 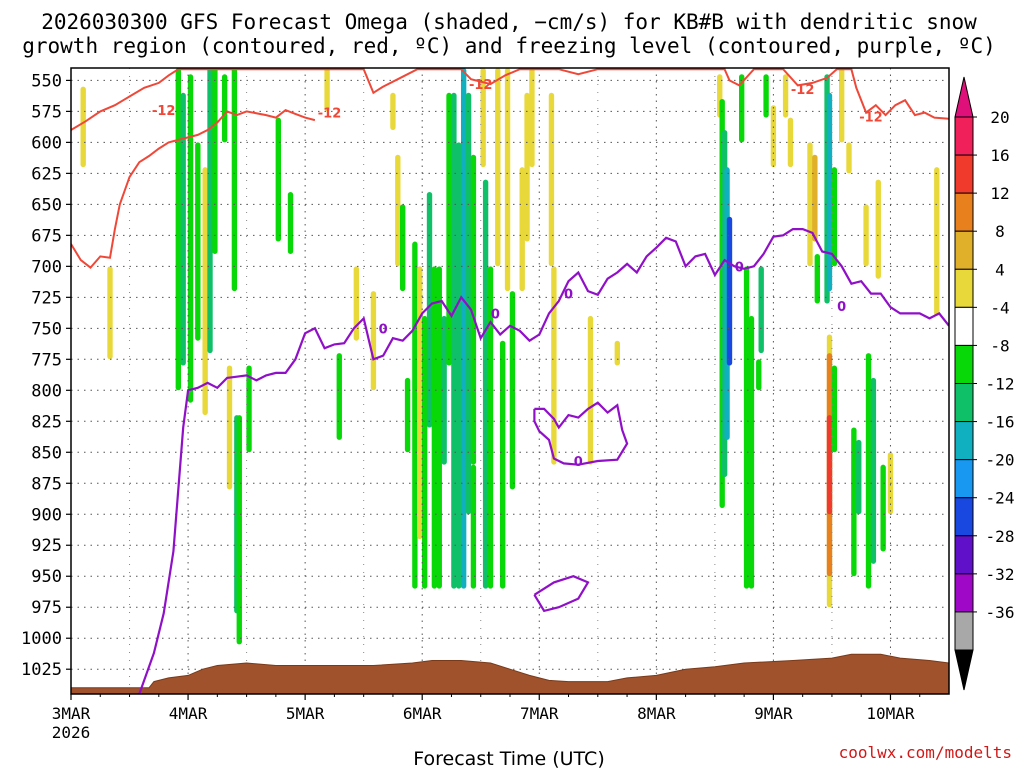 I want to click on x-tick-sublabel: 2026, so click(x=71, y=732).